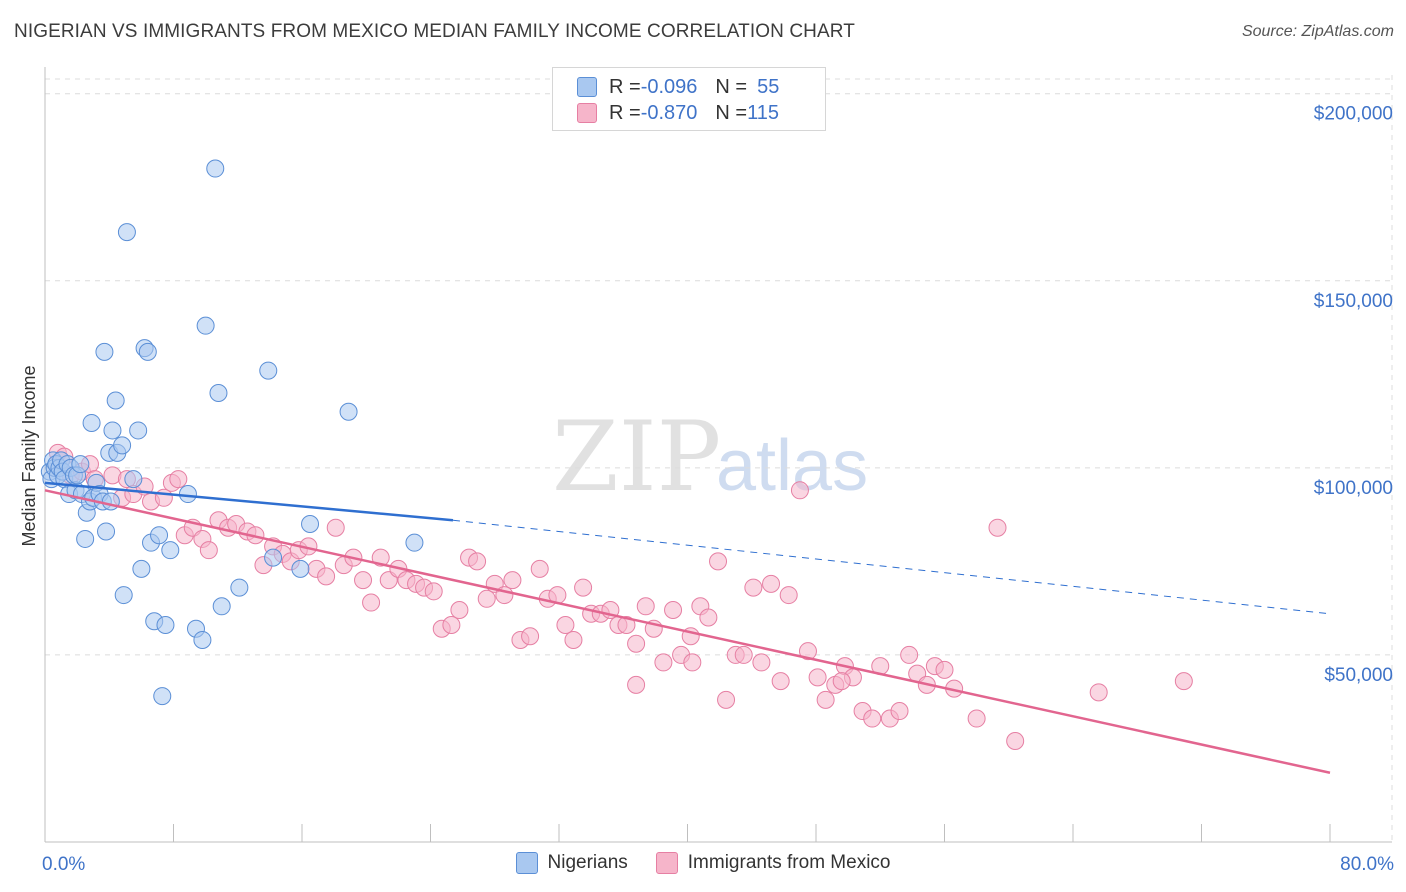  I want to click on legend-r-label: R =, so click(625, 86).